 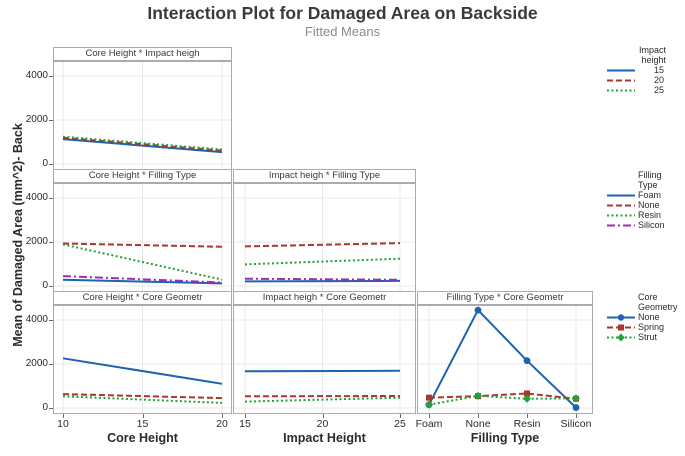 I want to click on legend-title: Filling Type, so click(x=650, y=180).